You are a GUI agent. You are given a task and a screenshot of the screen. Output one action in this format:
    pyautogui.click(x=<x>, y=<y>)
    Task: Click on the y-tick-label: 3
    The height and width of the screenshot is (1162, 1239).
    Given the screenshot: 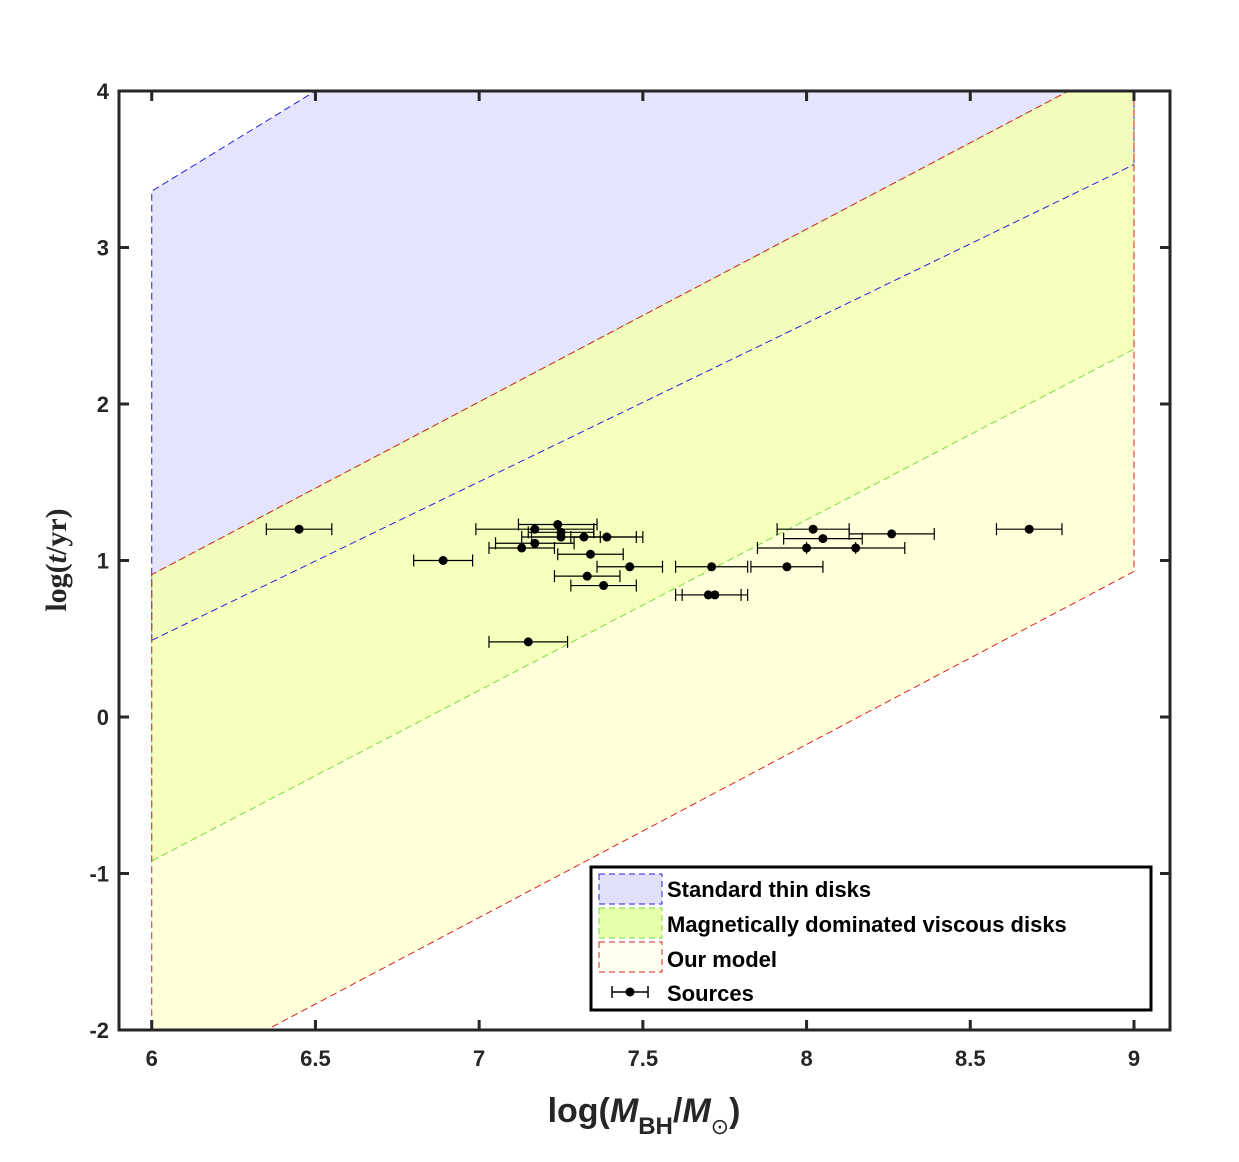 What is the action you would take?
    pyautogui.click(x=103, y=248)
    